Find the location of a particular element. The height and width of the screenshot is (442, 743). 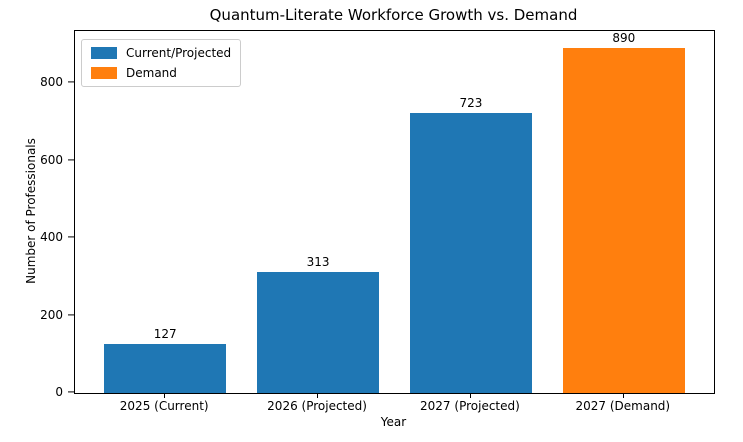

y-tick-label: 400 is located at coordinates (51, 237).